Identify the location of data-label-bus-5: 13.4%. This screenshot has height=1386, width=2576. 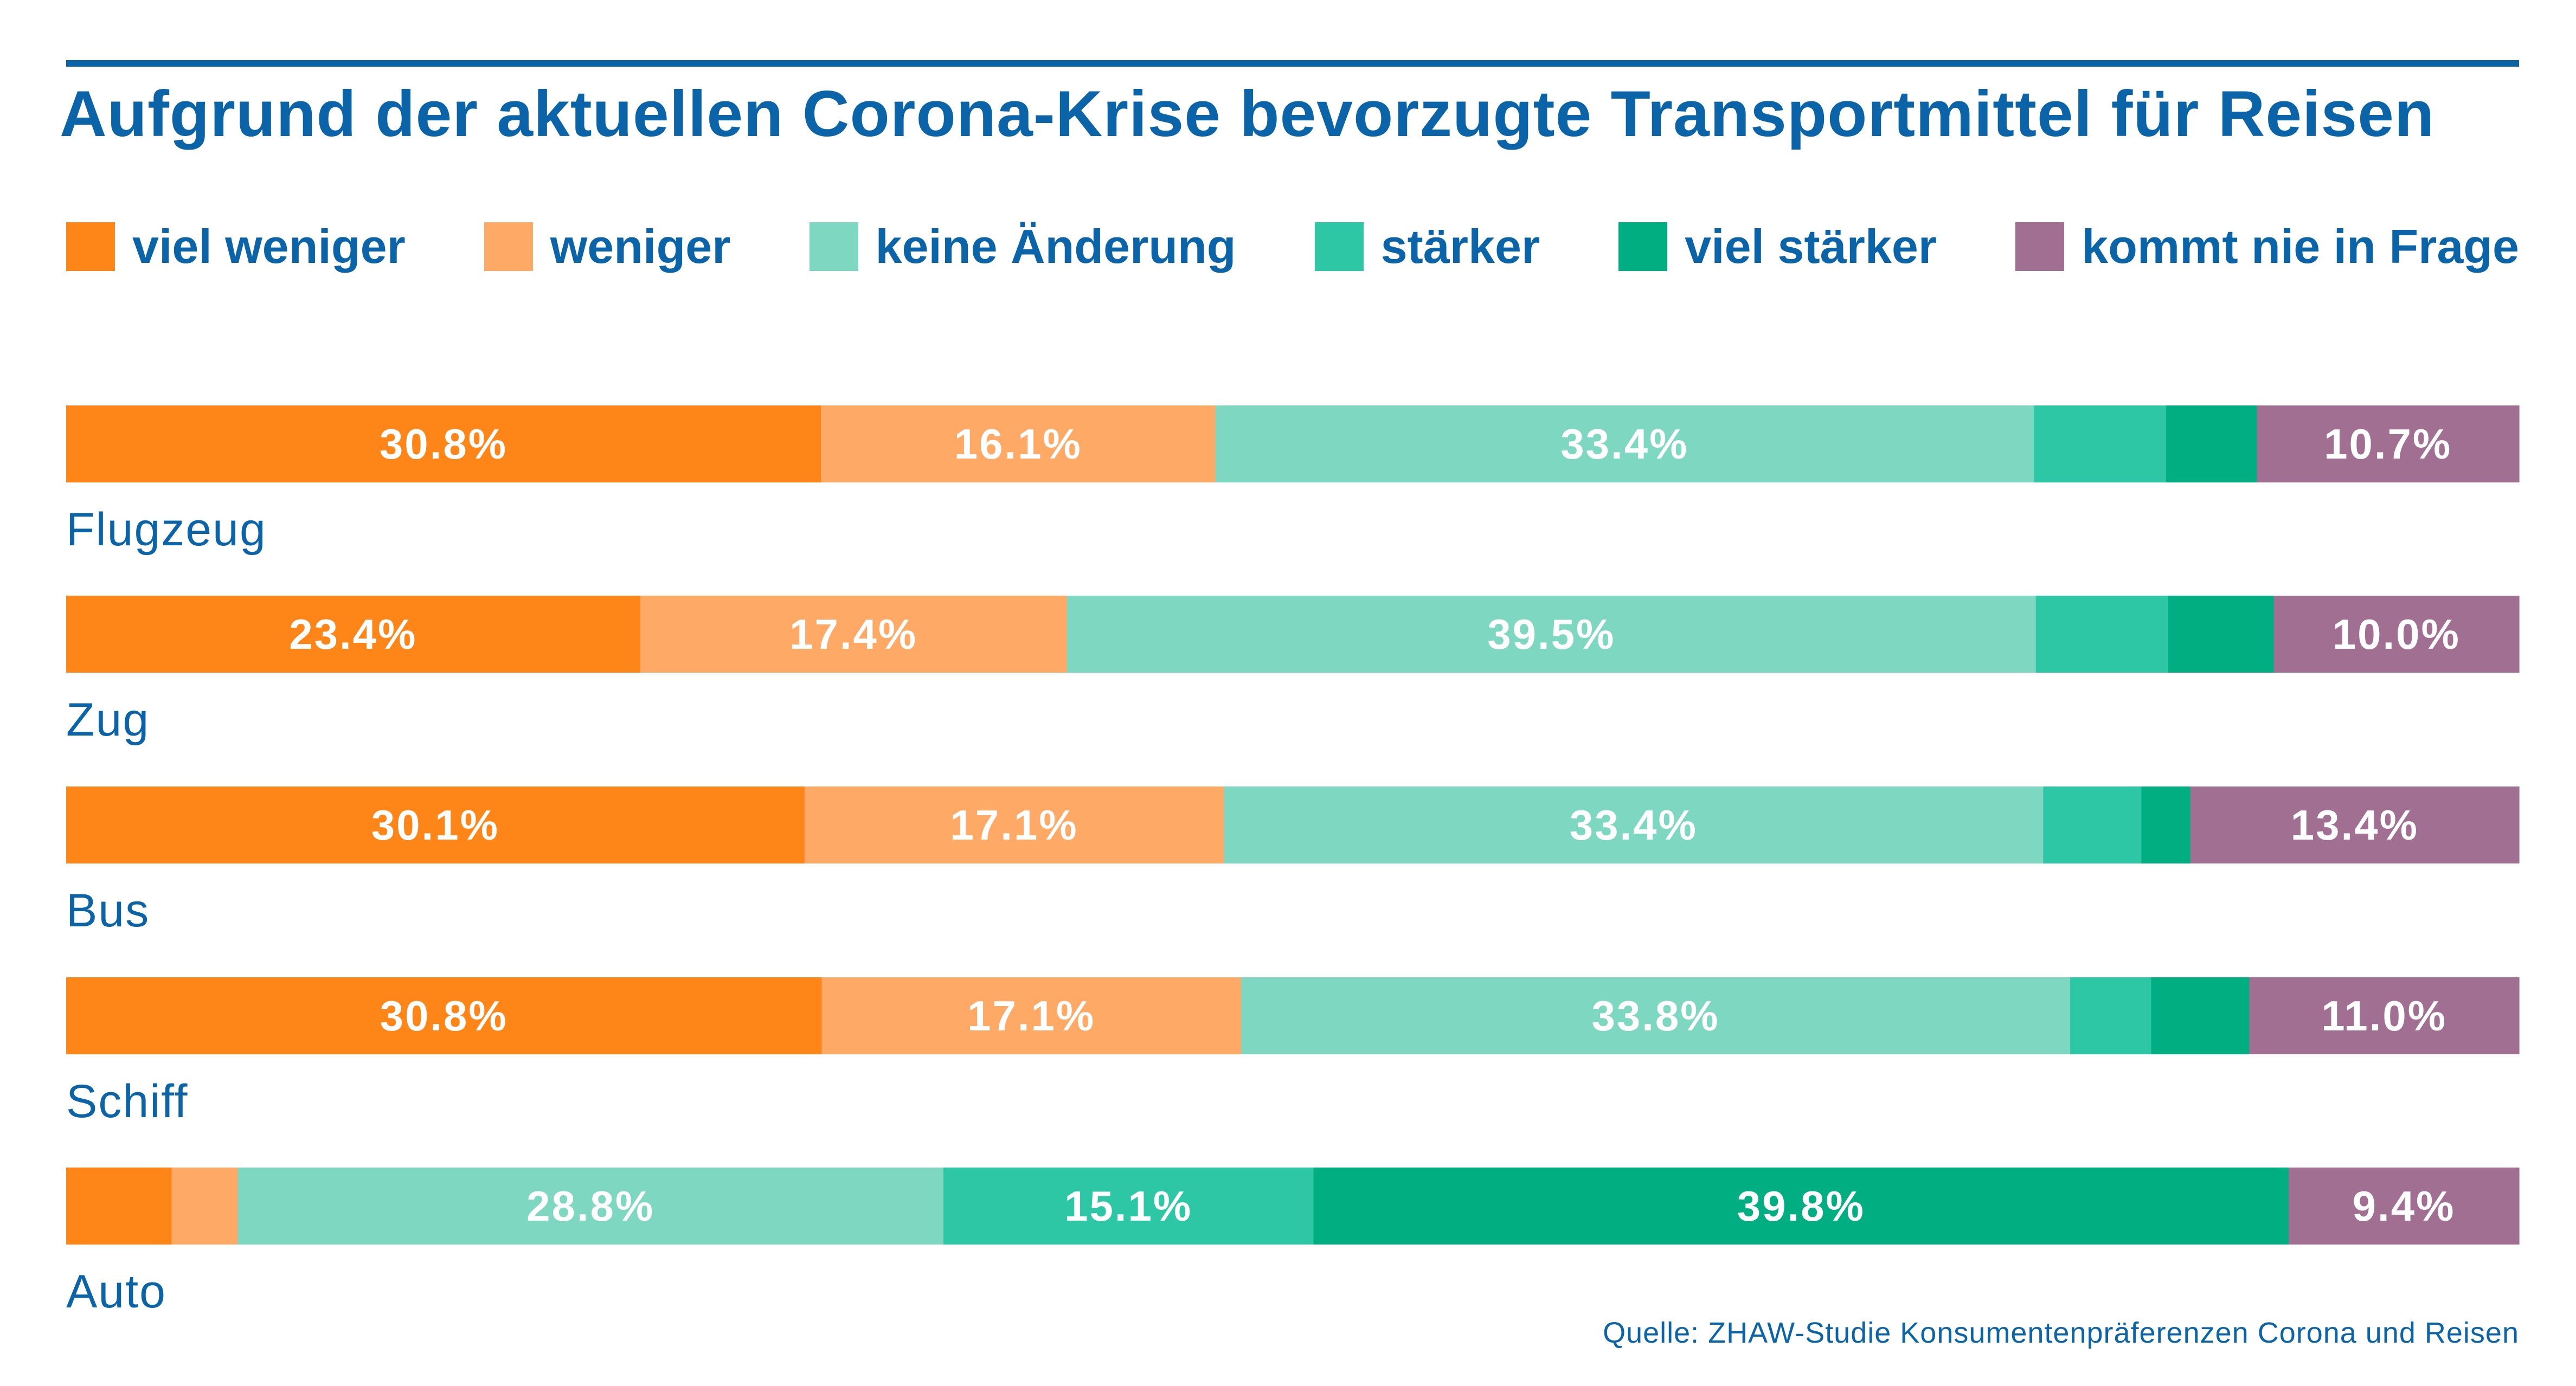
(2355, 825).